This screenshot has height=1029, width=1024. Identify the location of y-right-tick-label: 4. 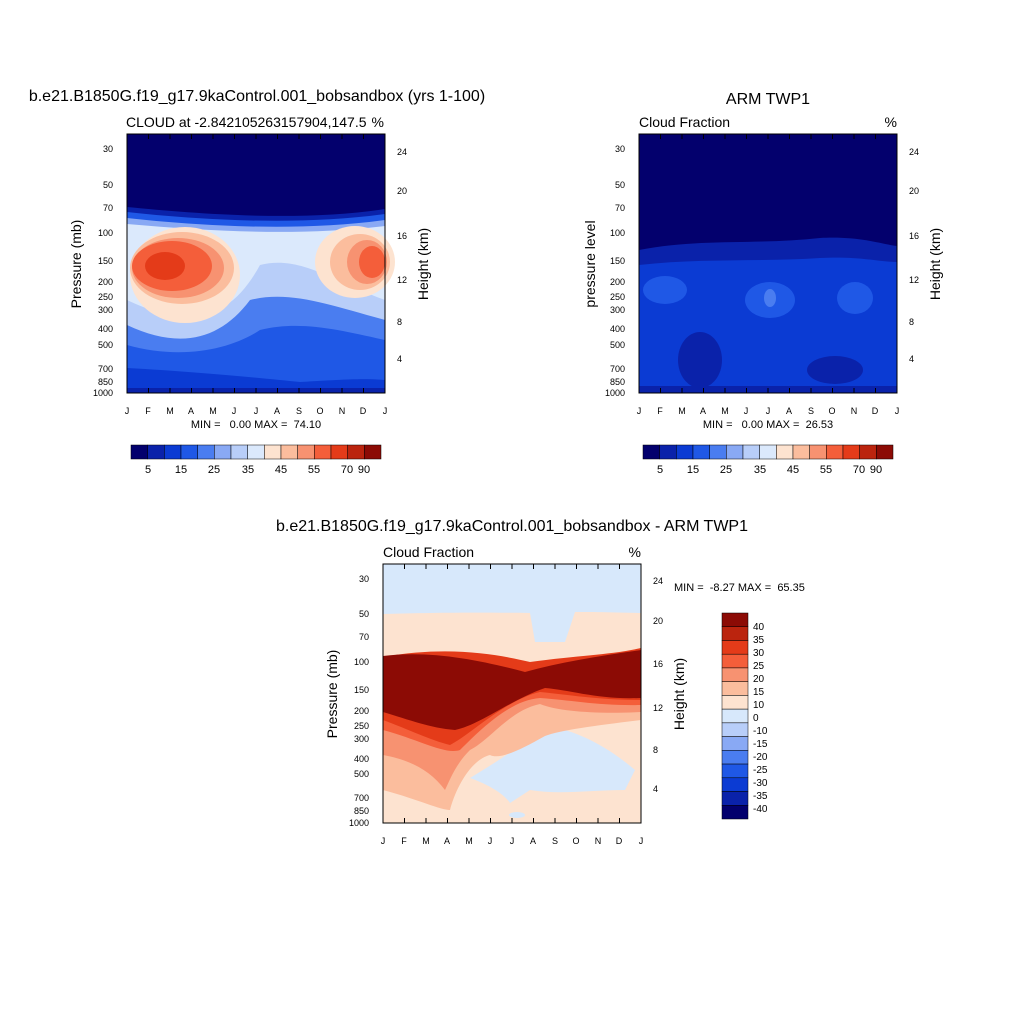
(399, 359).